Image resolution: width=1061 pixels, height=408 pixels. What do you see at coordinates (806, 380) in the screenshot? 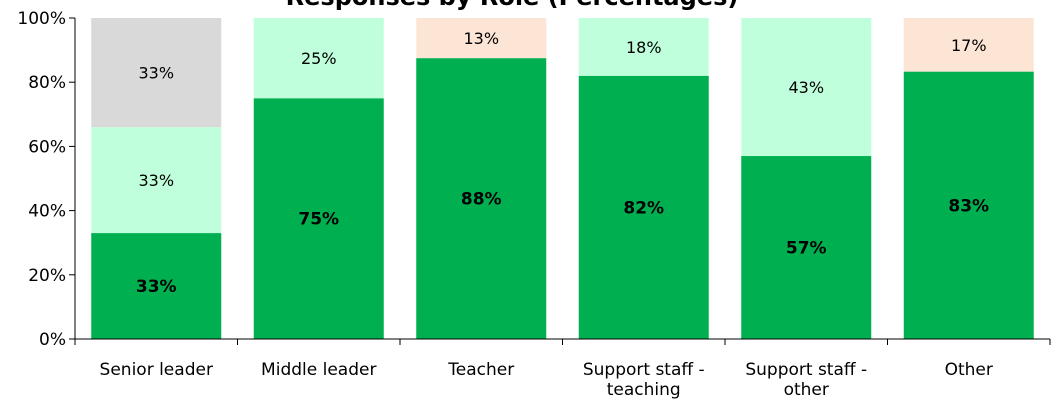
I see `x-tick-label: Support staff -other` at bounding box center [806, 380].